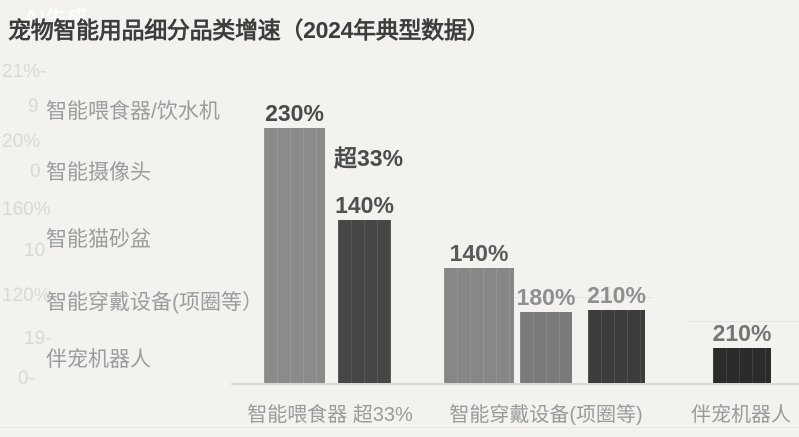  What do you see at coordinates (369, 158) in the screenshot?
I see `annotation-chao33: 超33%` at bounding box center [369, 158].